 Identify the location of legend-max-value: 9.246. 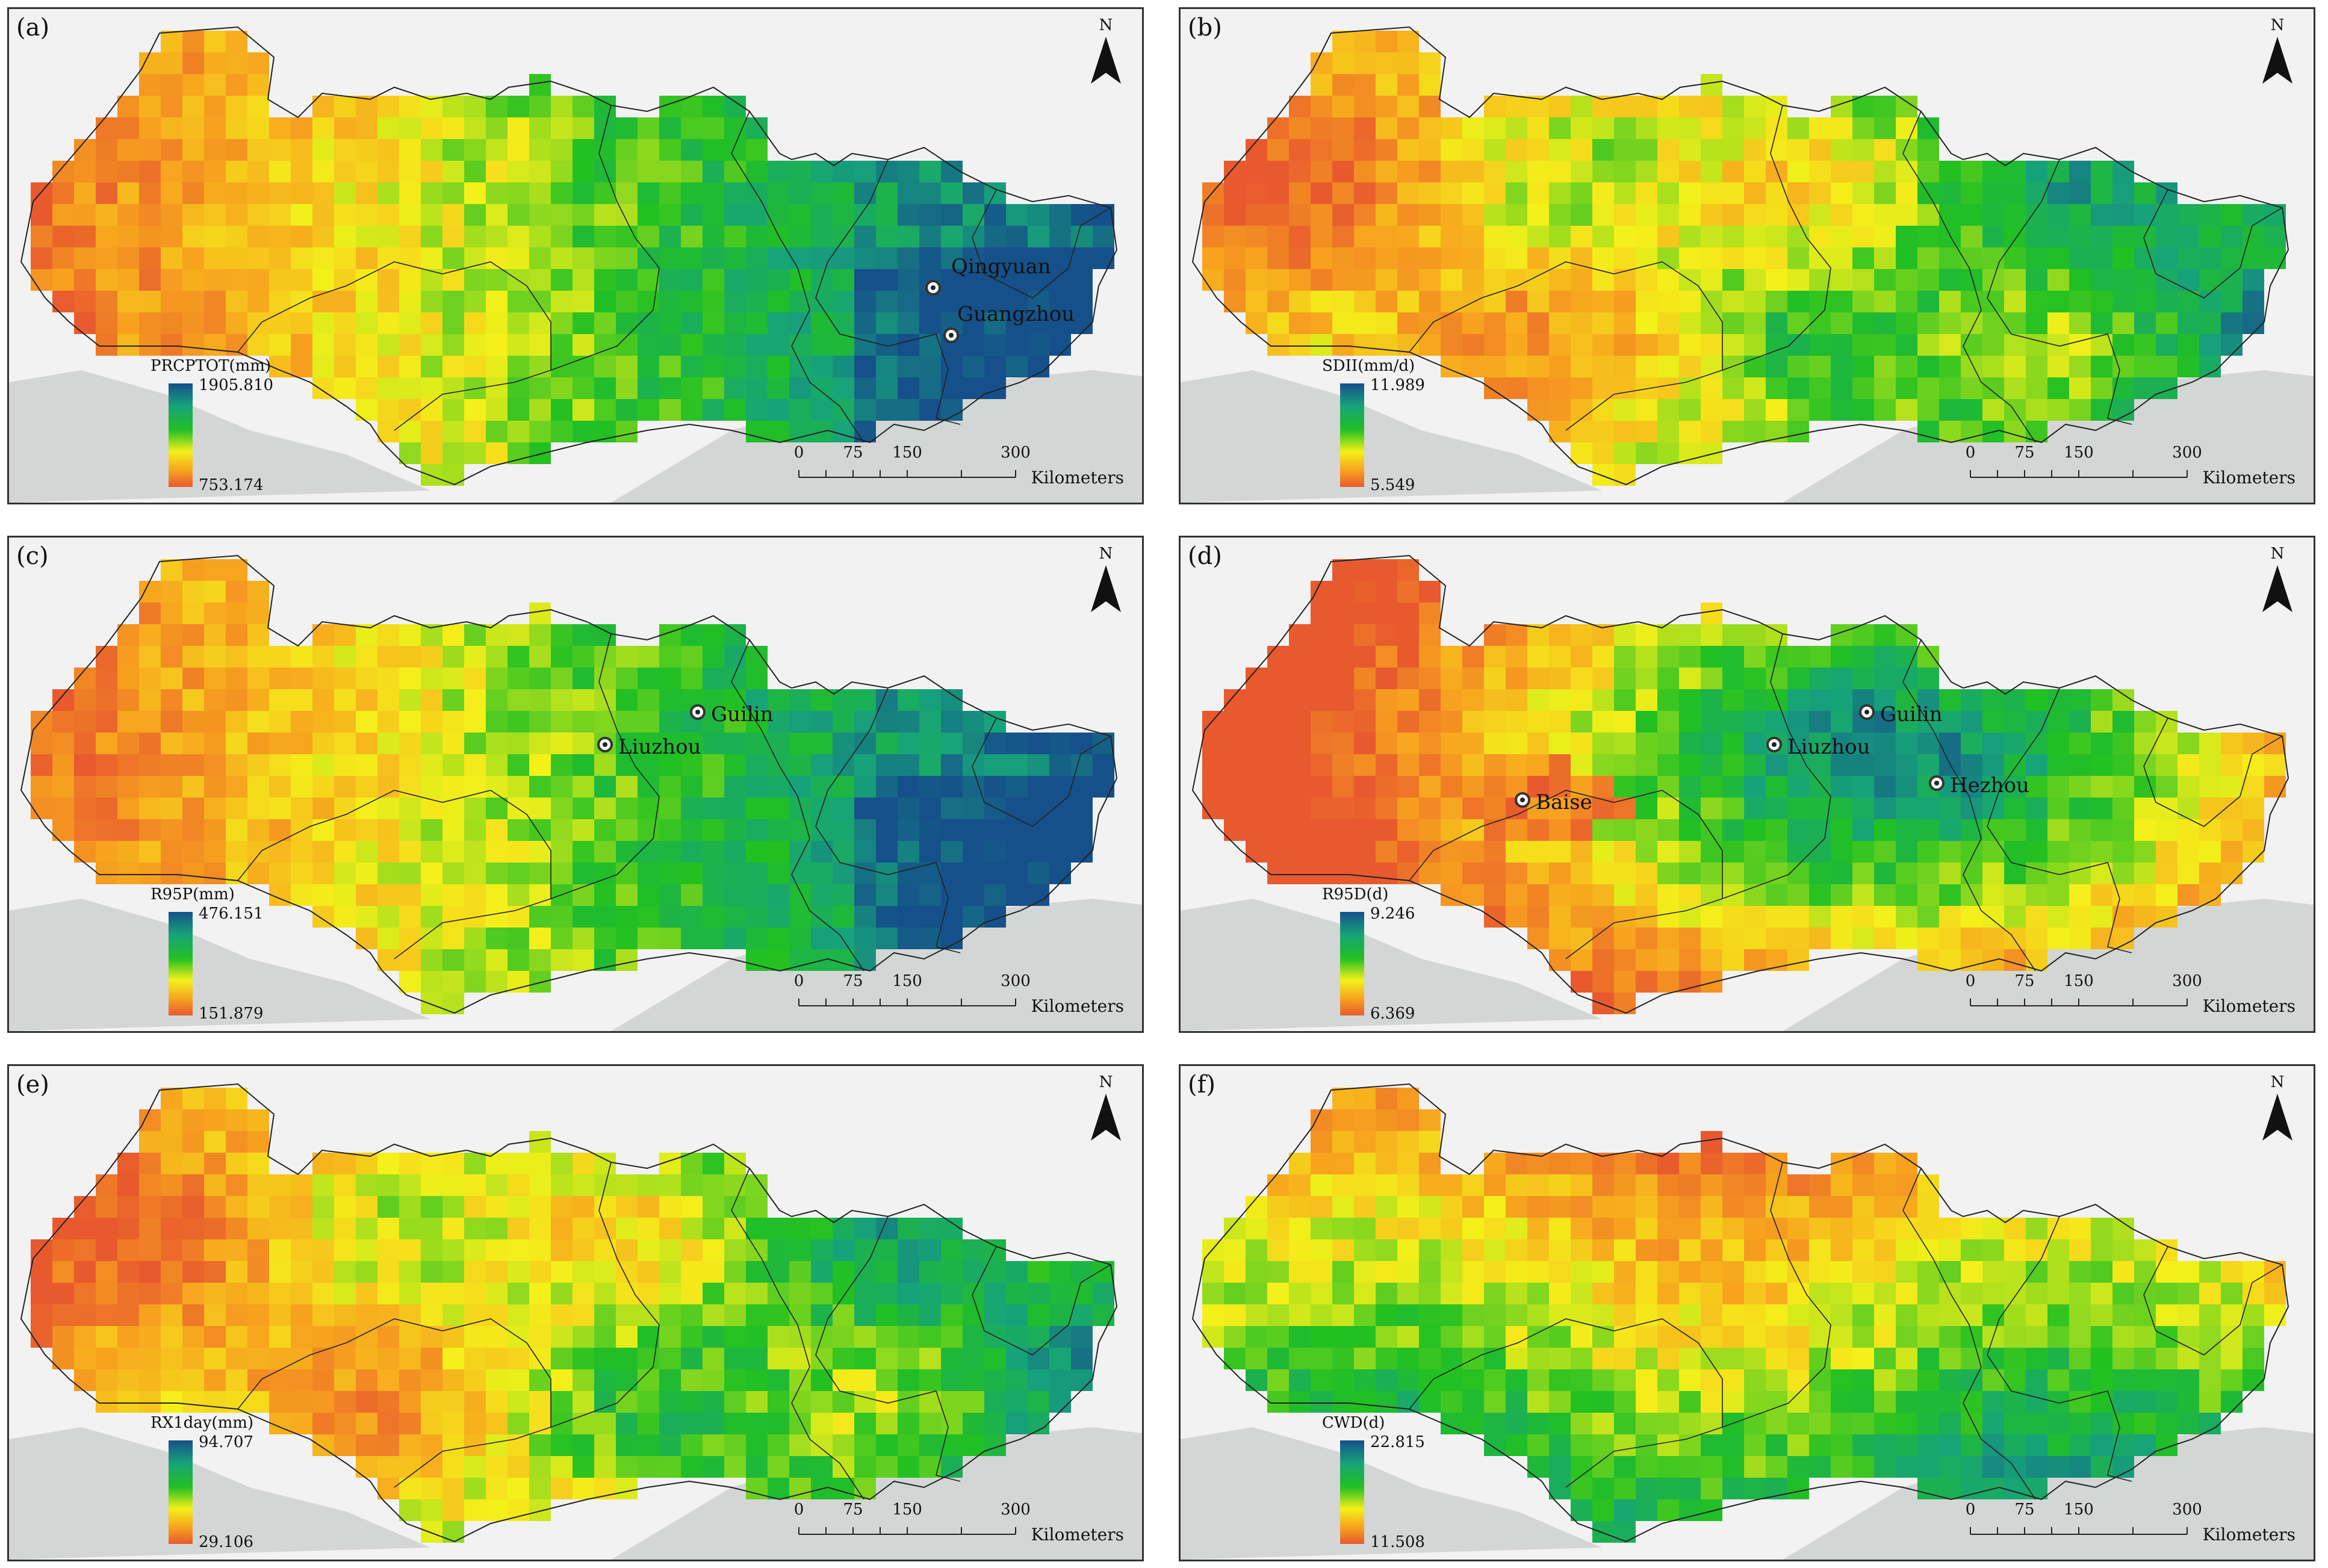
(1392, 914).